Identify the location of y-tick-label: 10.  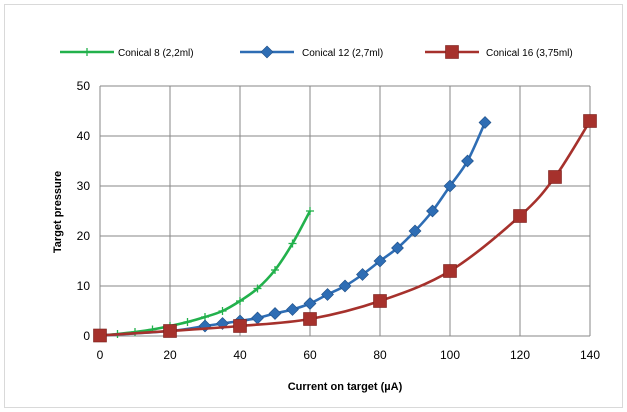
(84, 286).